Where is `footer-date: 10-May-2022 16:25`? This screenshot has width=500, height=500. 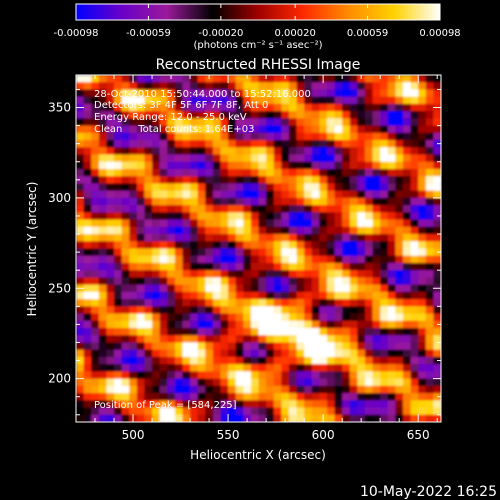 footer-date: 10-May-2022 16:25 is located at coordinates (428, 492).